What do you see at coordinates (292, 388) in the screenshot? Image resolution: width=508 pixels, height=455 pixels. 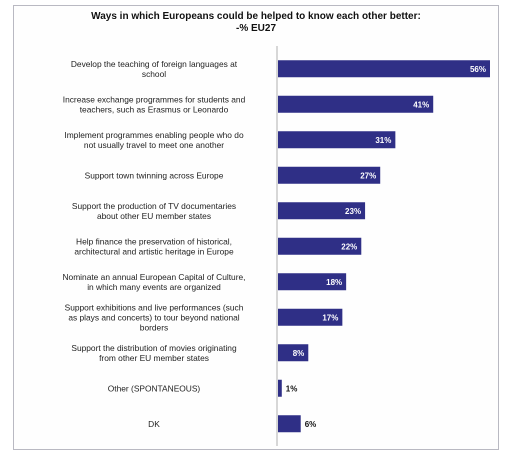 I see `value-label-9: 1%` at bounding box center [292, 388].